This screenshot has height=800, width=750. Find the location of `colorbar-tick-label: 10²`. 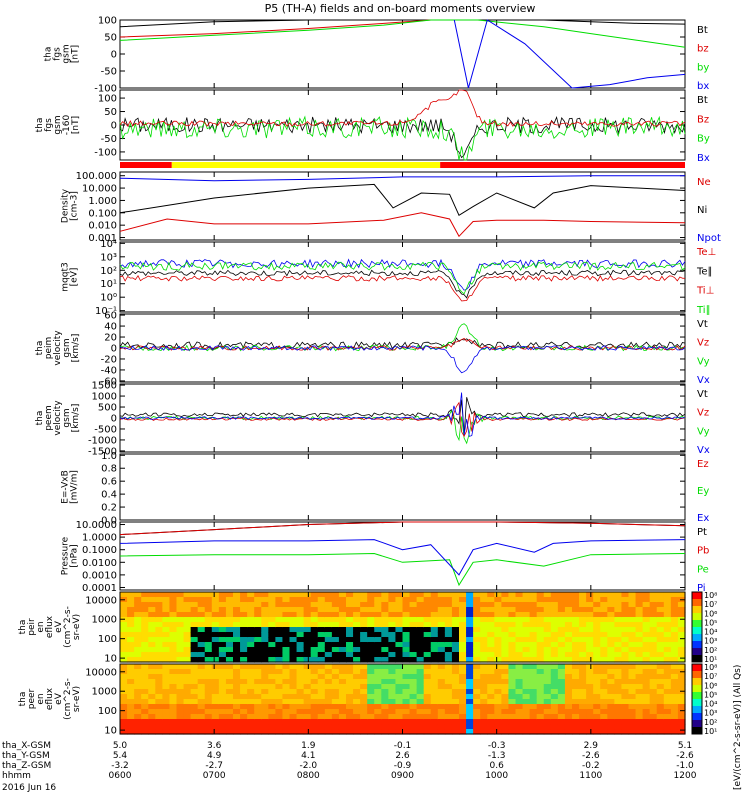

colorbar-tick-label: 10² is located at coordinates (710, 650).